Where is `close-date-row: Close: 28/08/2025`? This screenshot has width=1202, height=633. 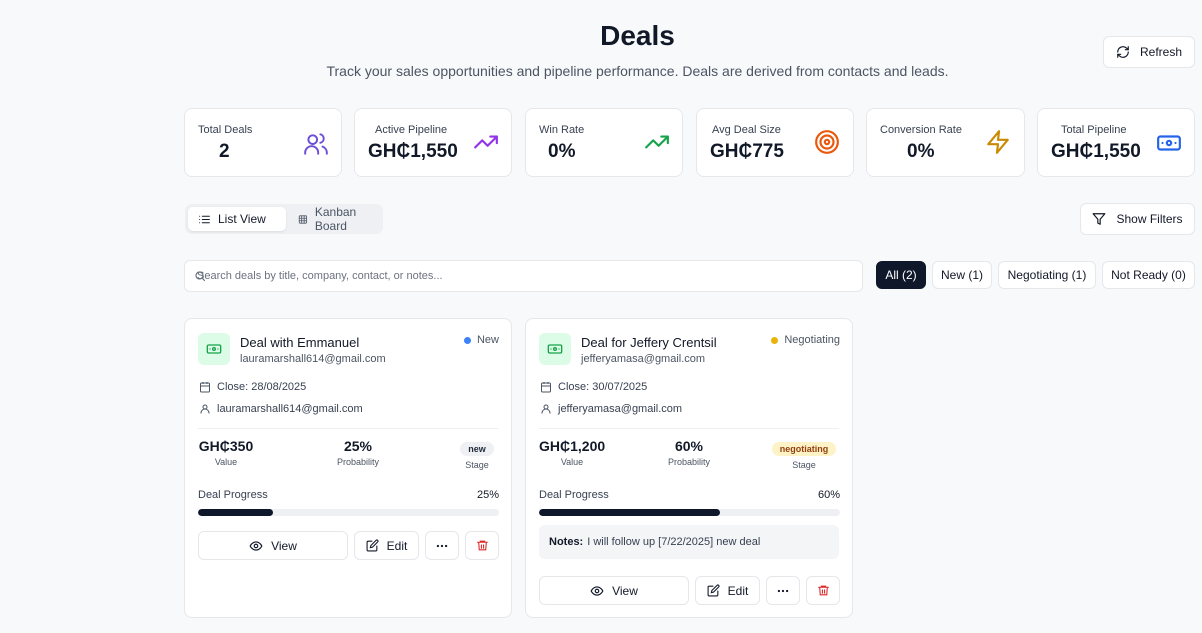
close-date-row: Close: 28/08/2025 is located at coordinates (252, 387).